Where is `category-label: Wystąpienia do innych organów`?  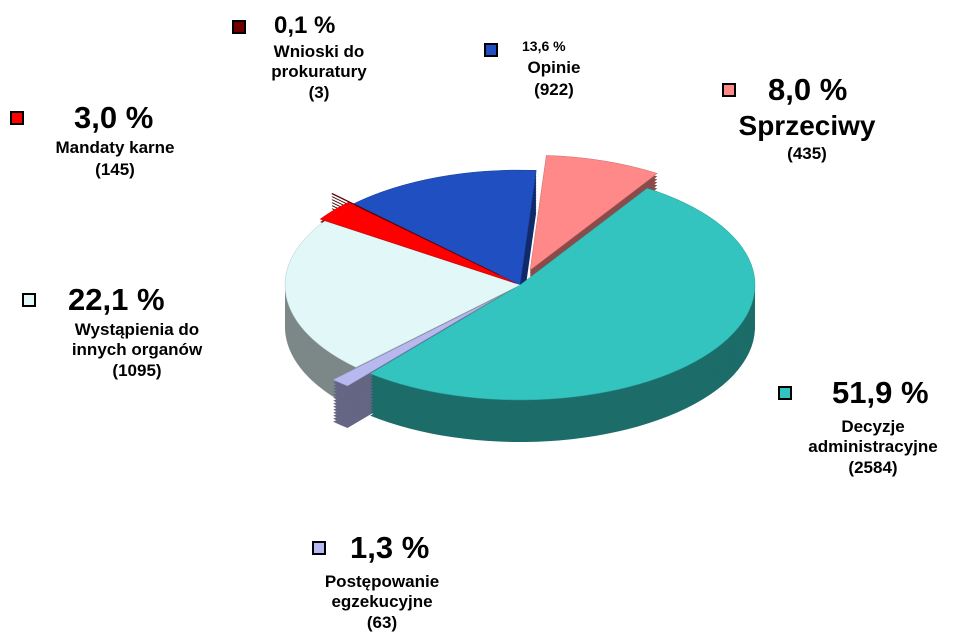
category-label: Wystąpienia do innych organów is located at coordinates (137, 339).